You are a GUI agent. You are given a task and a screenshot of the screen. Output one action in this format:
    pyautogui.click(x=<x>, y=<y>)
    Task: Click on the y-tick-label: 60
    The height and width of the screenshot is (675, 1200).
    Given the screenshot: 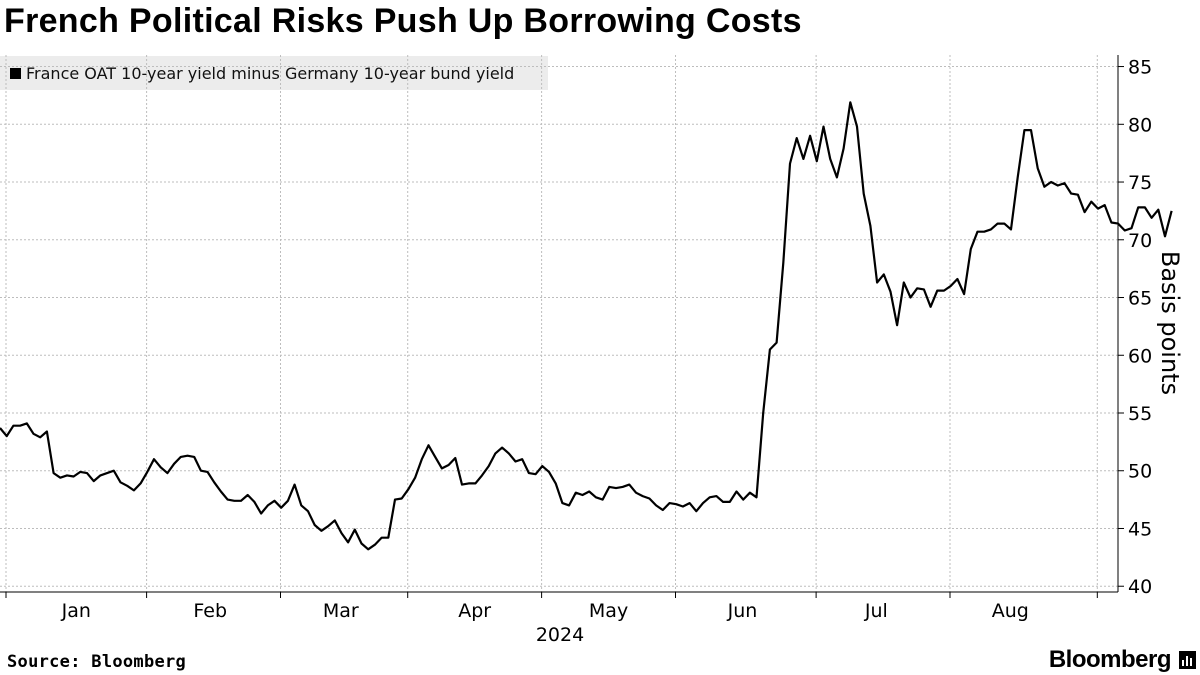 What is the action you would take?
    pyautogui.click(x=1140, y=356)
    